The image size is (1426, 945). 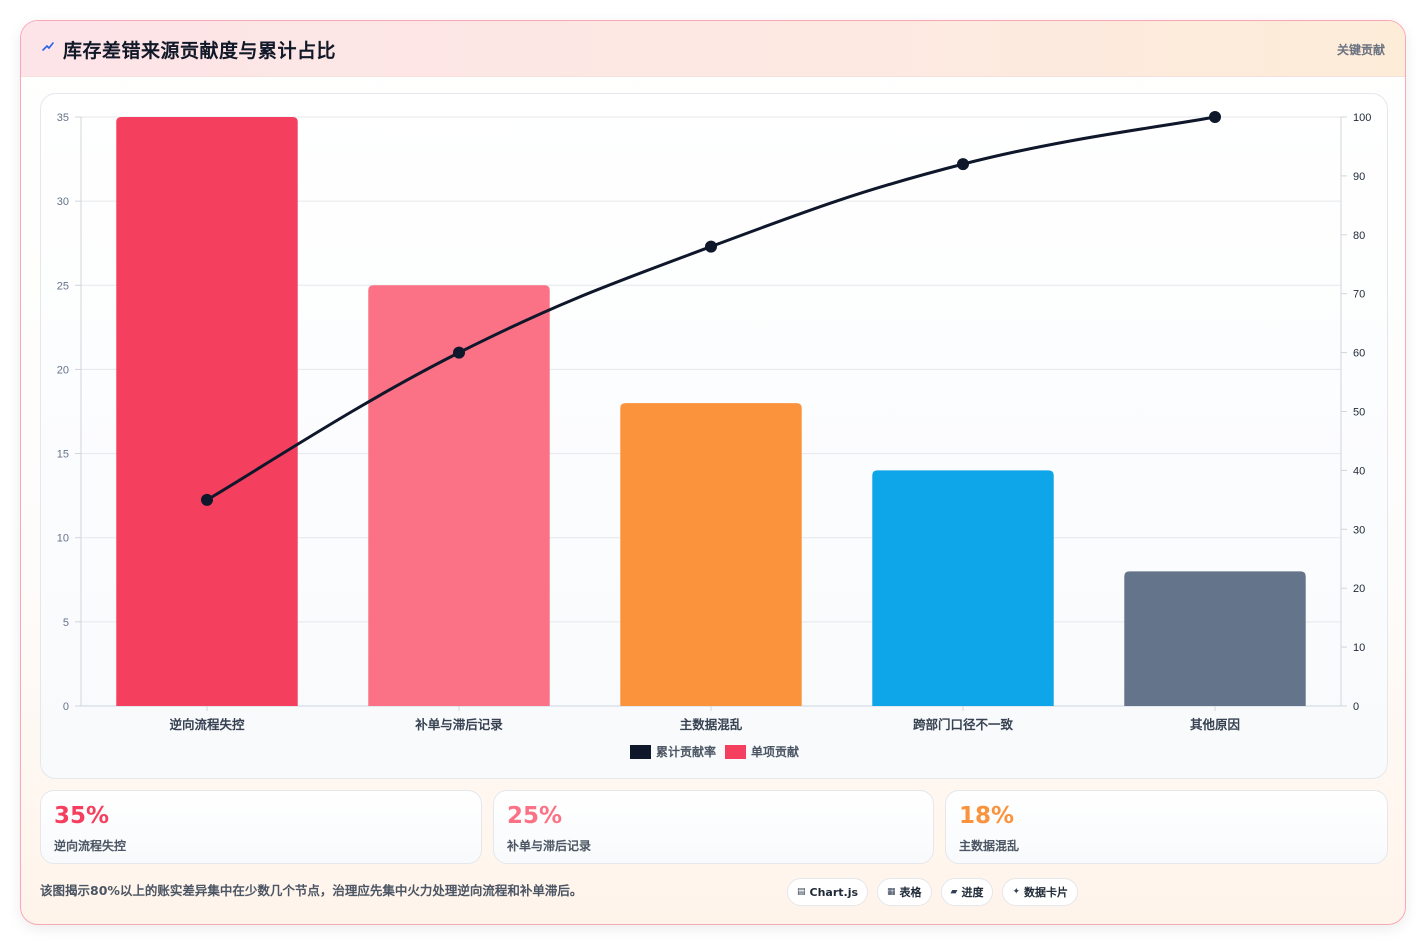 I want to click on card-header: 库存差错来源贡献度与累计占比 关键贡献, so click(x=713, y=49).